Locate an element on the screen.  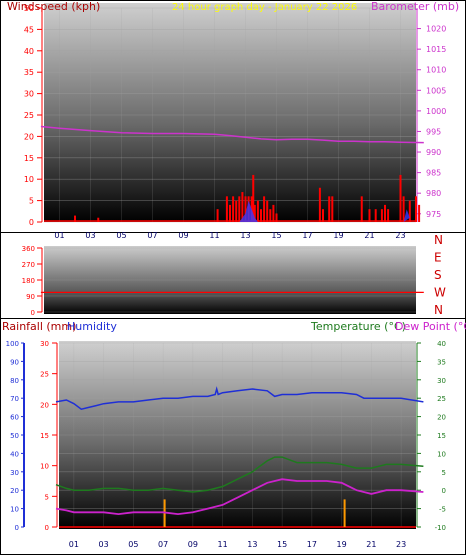
wind-tick-label: 40 is located at coordinates (29, 51).